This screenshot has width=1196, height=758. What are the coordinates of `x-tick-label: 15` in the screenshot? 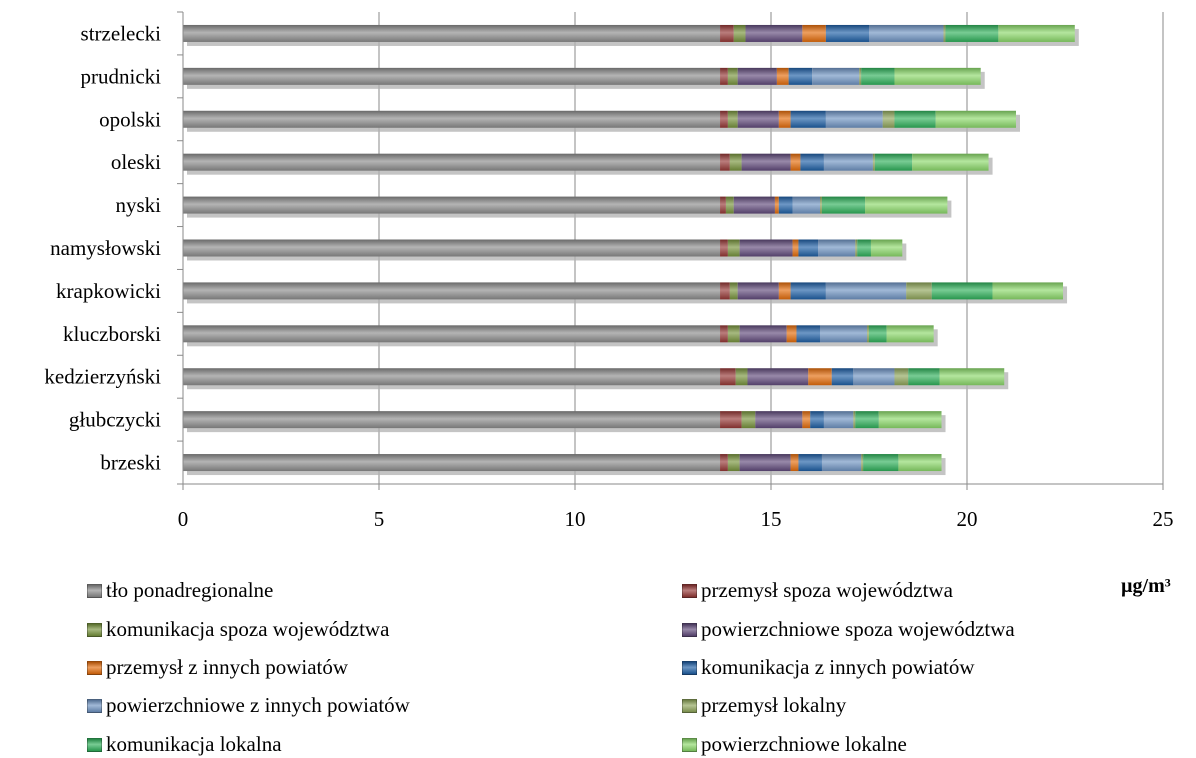 It's located at (771, 519).